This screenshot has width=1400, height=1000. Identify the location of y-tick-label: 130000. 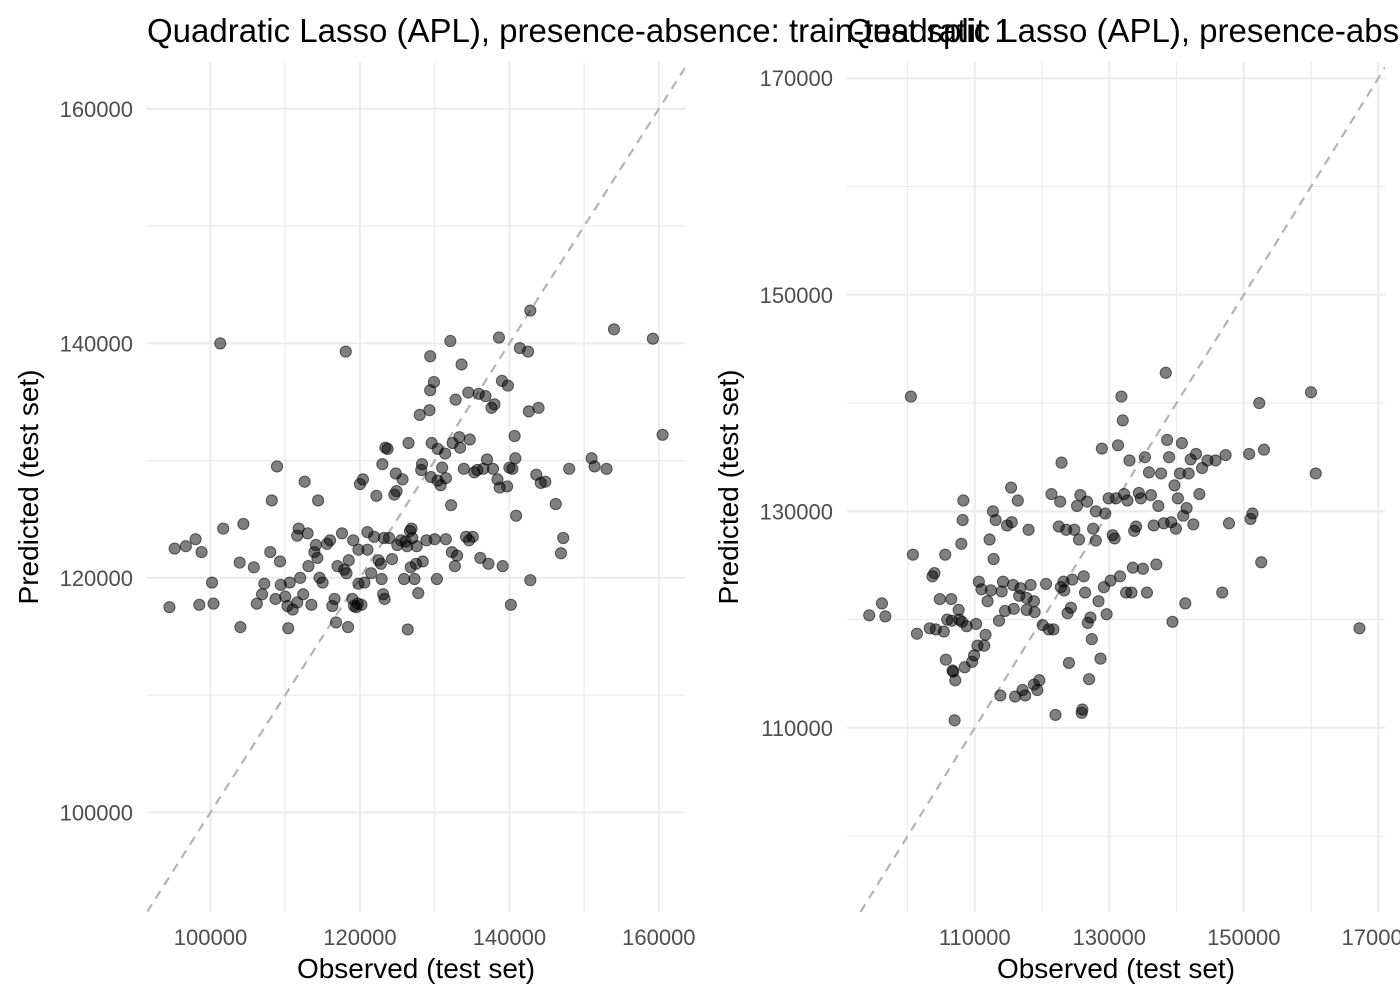
(796, 511).